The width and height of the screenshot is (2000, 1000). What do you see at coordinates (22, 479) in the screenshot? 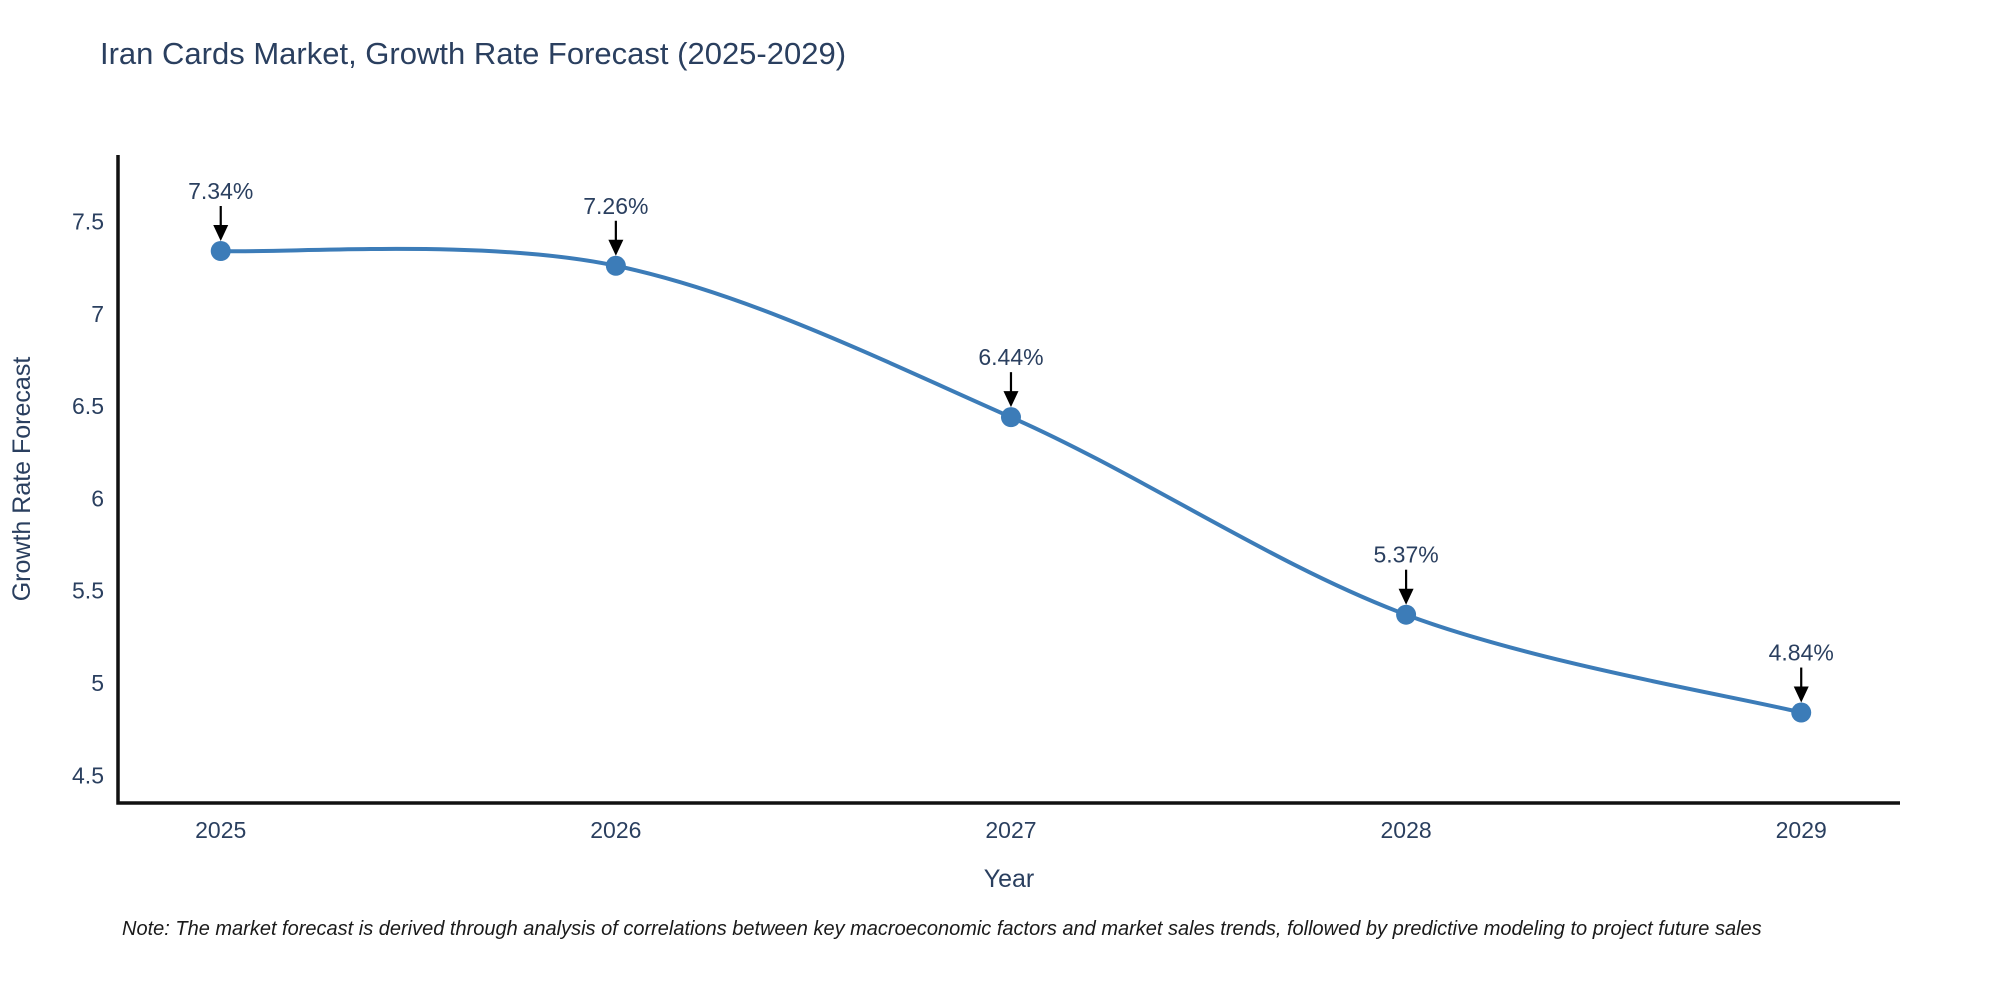
I see `y-axis-title: Growth Rate Forecast` at bounding box center [22, 479].